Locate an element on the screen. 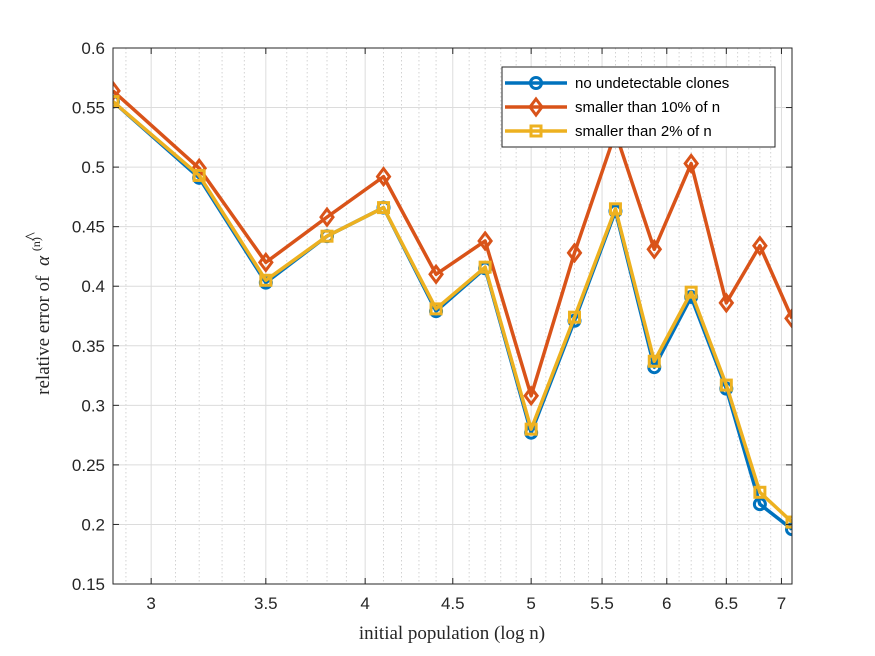  legend-label: no undetectable clones is located at coordinates (652, 83).